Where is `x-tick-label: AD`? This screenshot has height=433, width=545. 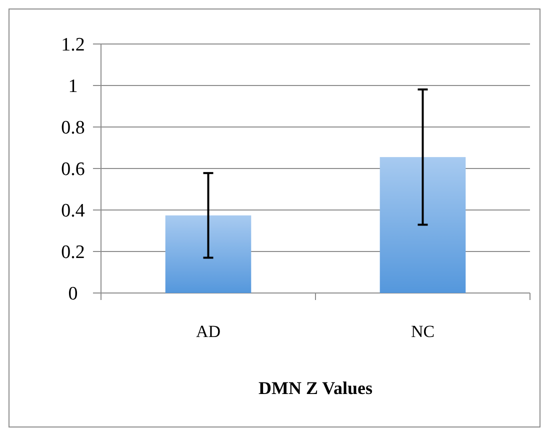 x-tick-label: AD is located at coordinates (208, 331).